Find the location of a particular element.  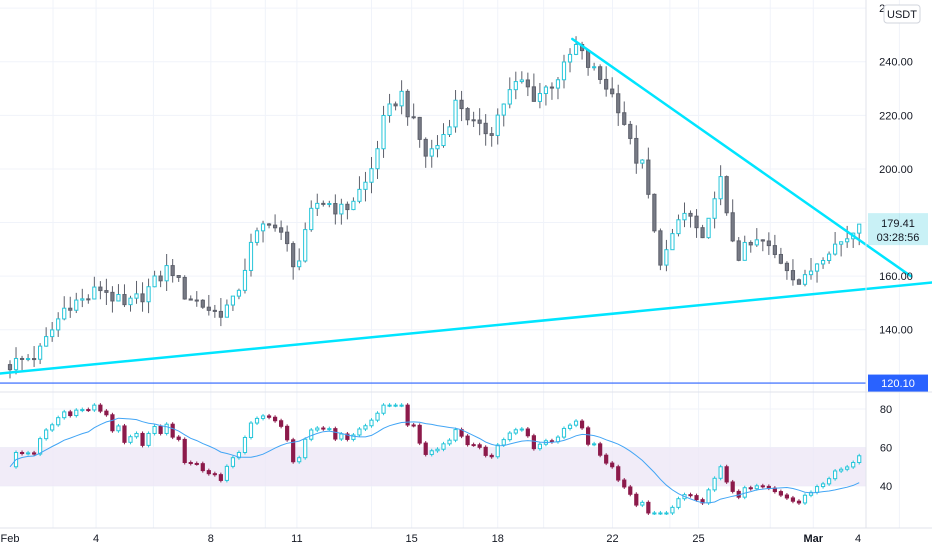

date-tick-label: 25 is located at coordinates (698, 539).